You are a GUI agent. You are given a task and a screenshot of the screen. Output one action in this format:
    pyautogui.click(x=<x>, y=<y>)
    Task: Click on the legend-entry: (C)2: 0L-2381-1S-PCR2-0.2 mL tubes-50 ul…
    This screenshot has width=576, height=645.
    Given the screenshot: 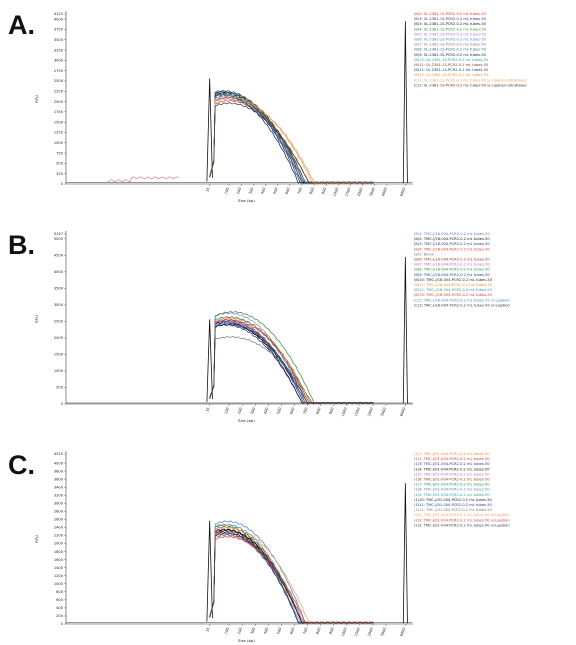 What is the action you would take?
    pyautogui.click(x=470, y=85)
    